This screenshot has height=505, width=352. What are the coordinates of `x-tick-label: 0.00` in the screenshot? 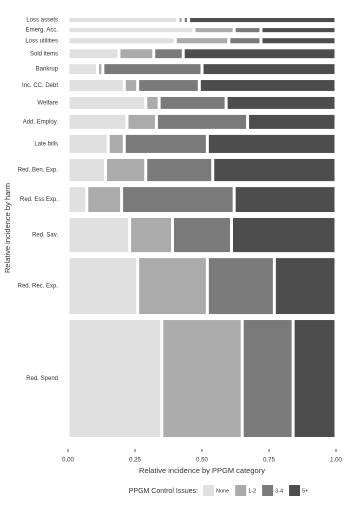 It's located at (68, 461).